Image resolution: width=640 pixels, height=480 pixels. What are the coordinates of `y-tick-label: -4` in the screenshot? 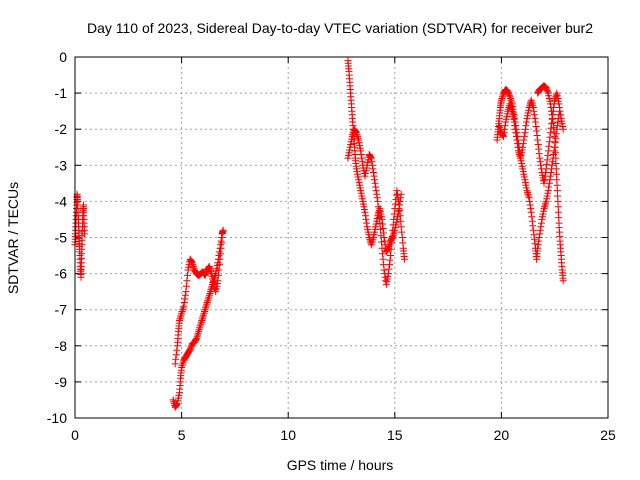 It's located at (61, 201).